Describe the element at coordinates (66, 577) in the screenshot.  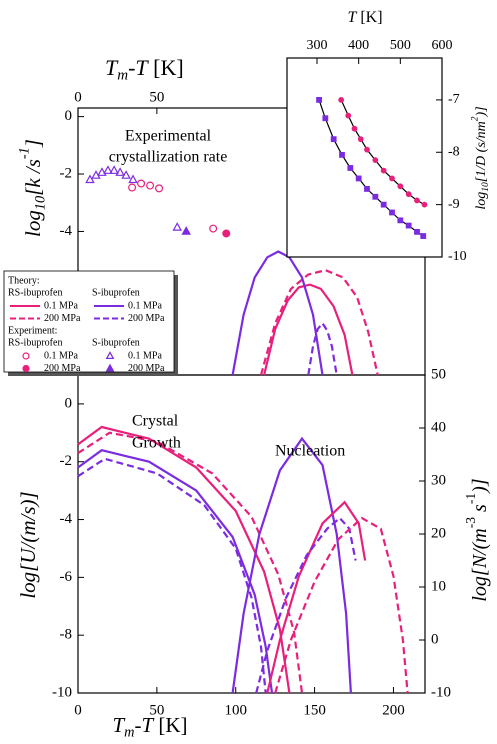
I see `y-tick-label: -6` at that location.